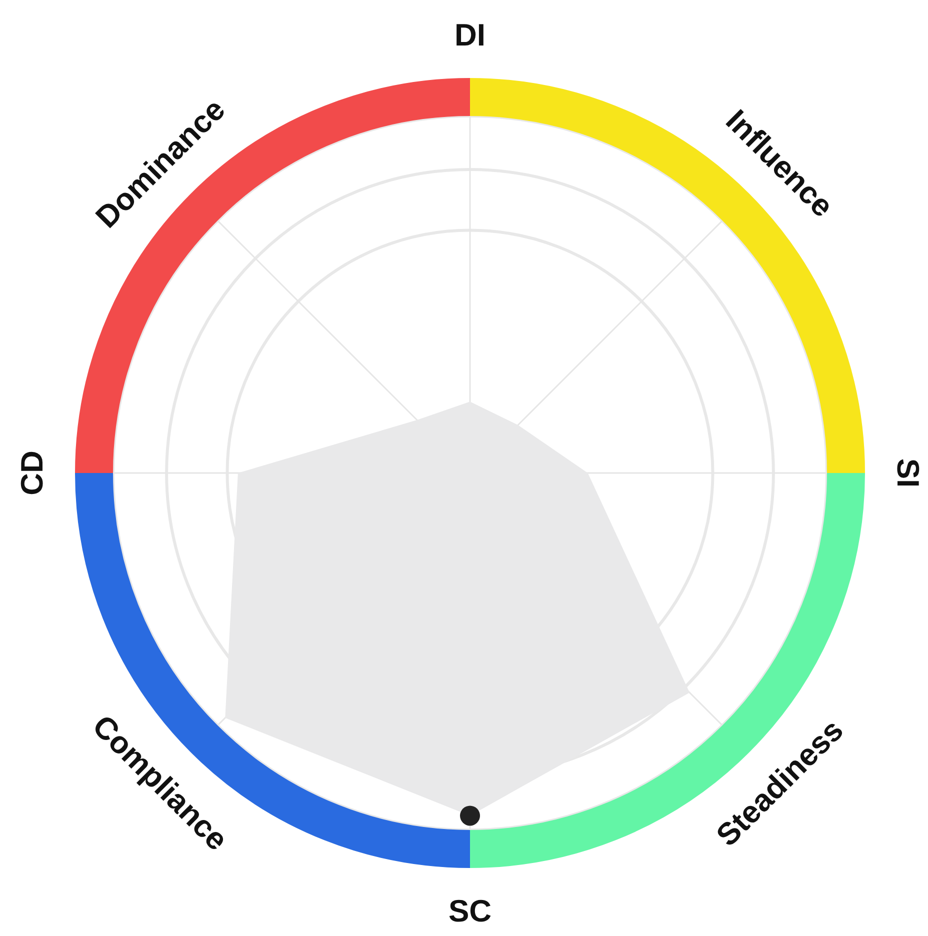 The image size is (928, 936). What do you see at coordinates (470, 35) in the screenshot?
I see `spoke-label: DI` at bounding box center [470, 35].